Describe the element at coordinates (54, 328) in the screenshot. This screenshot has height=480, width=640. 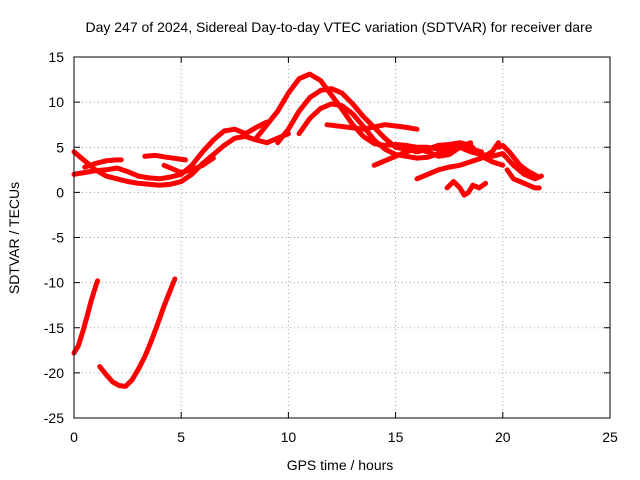
I see `y-tick-label: -15` at that location.